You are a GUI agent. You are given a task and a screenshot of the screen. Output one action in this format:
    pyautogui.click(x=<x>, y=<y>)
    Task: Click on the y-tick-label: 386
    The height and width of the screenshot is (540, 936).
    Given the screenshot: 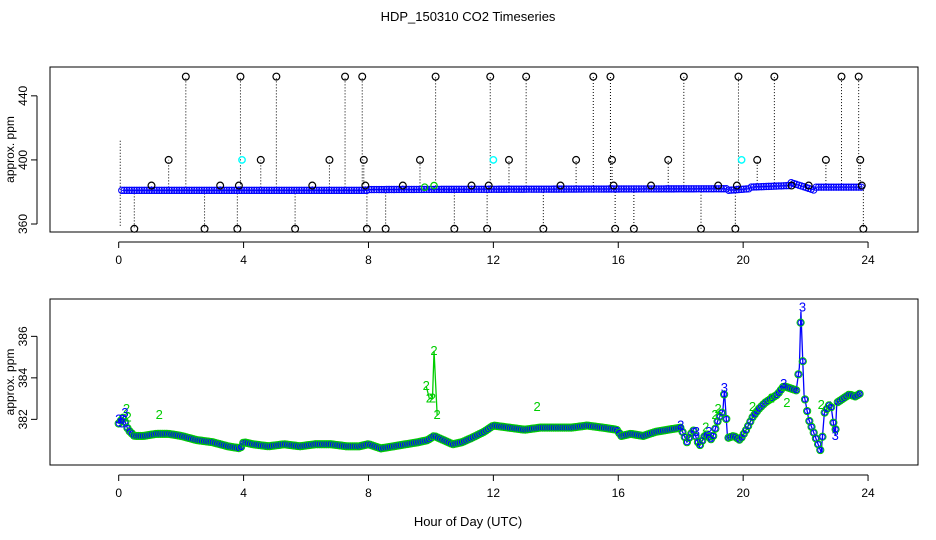 What is the action you would take?
    pyautogui.click(x=23, y=336)
    